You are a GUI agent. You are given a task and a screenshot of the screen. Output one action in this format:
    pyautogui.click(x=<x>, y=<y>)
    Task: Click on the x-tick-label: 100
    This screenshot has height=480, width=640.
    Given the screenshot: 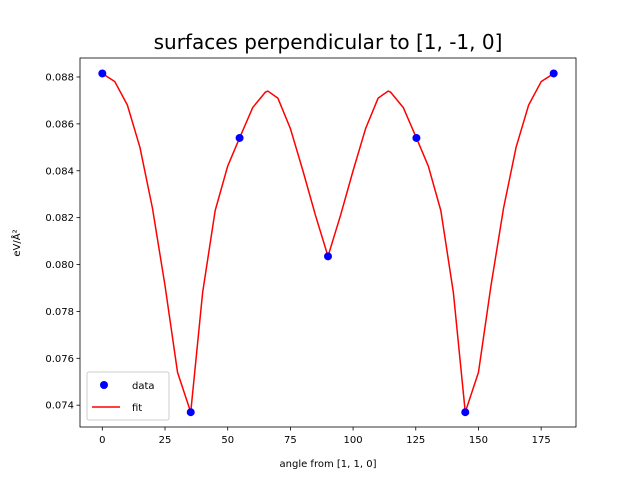 What is the action you would take?
    pyautogui.click(x=353, y=440)
    